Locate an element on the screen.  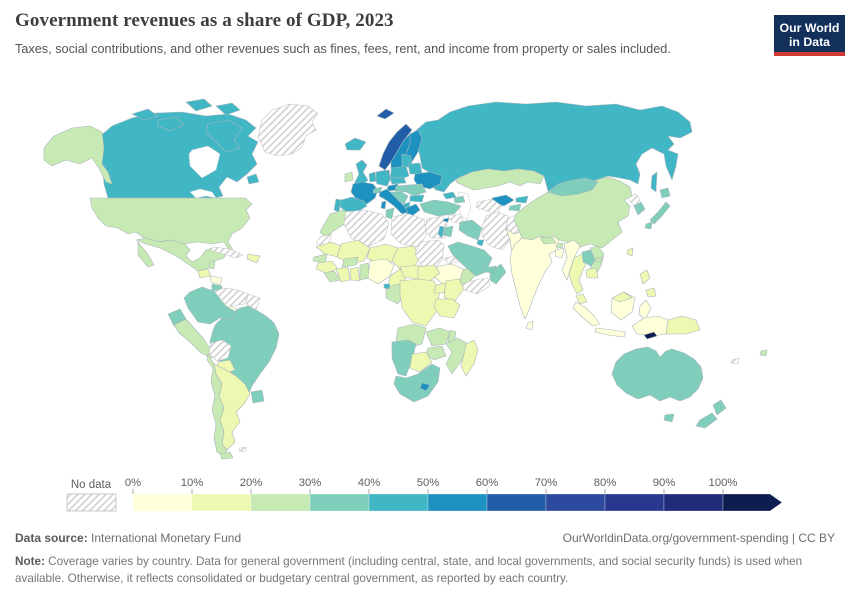
country-java is located at coordinates (610, 332).